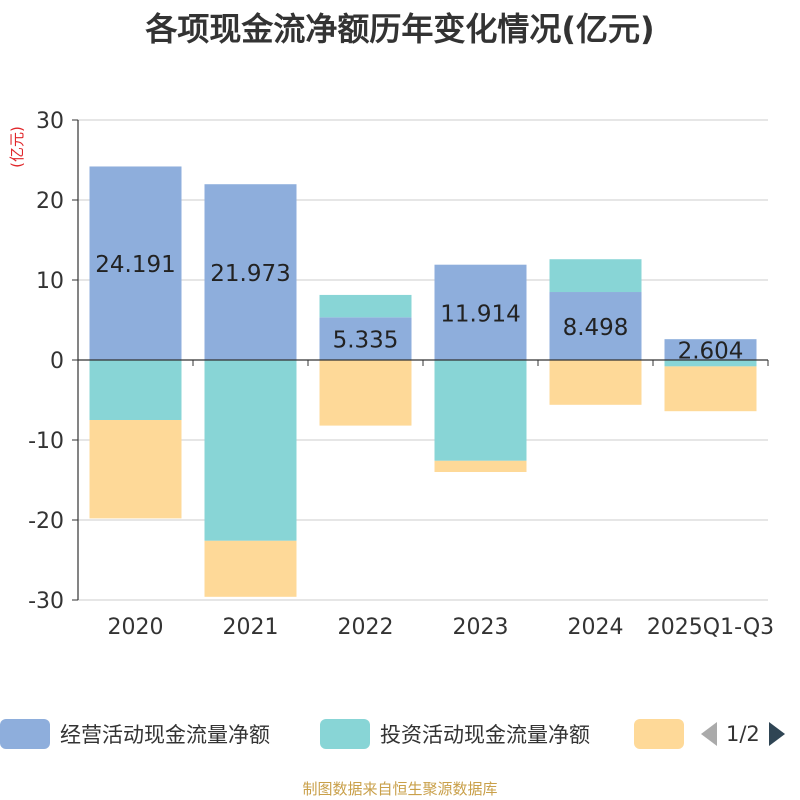 This screenshot has height=800, width=800. What do you see at coordinates (366, 627) in the screenshot?
I see `x-tick-label: 2022` at bounding box center [366, 627].